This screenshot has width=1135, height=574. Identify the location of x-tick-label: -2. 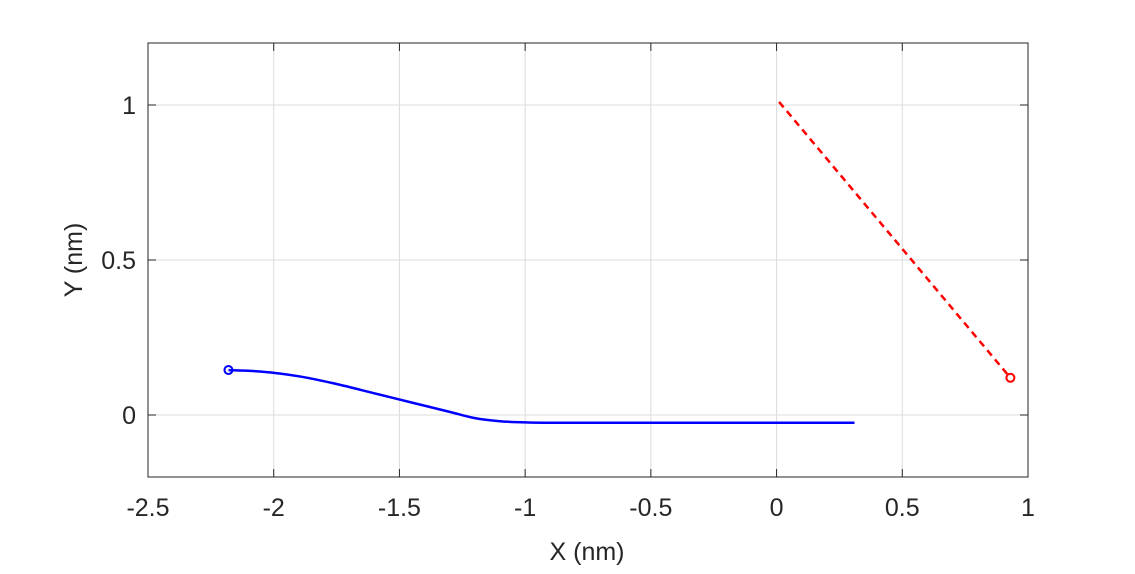
(274, 508).